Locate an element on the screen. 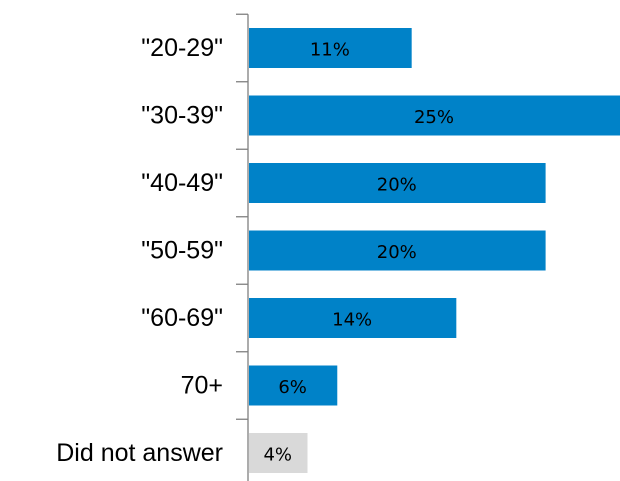  value-label-1: 25% is located at coordinates (434, 117).